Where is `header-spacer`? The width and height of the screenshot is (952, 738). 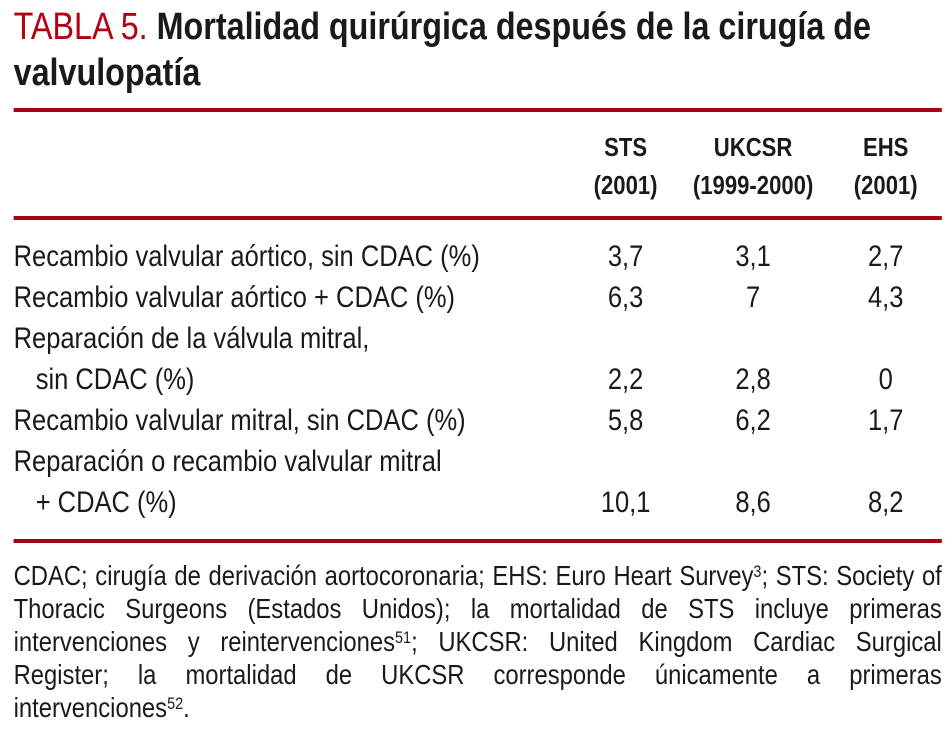
header-spacer is located at coordinates (294, 166).